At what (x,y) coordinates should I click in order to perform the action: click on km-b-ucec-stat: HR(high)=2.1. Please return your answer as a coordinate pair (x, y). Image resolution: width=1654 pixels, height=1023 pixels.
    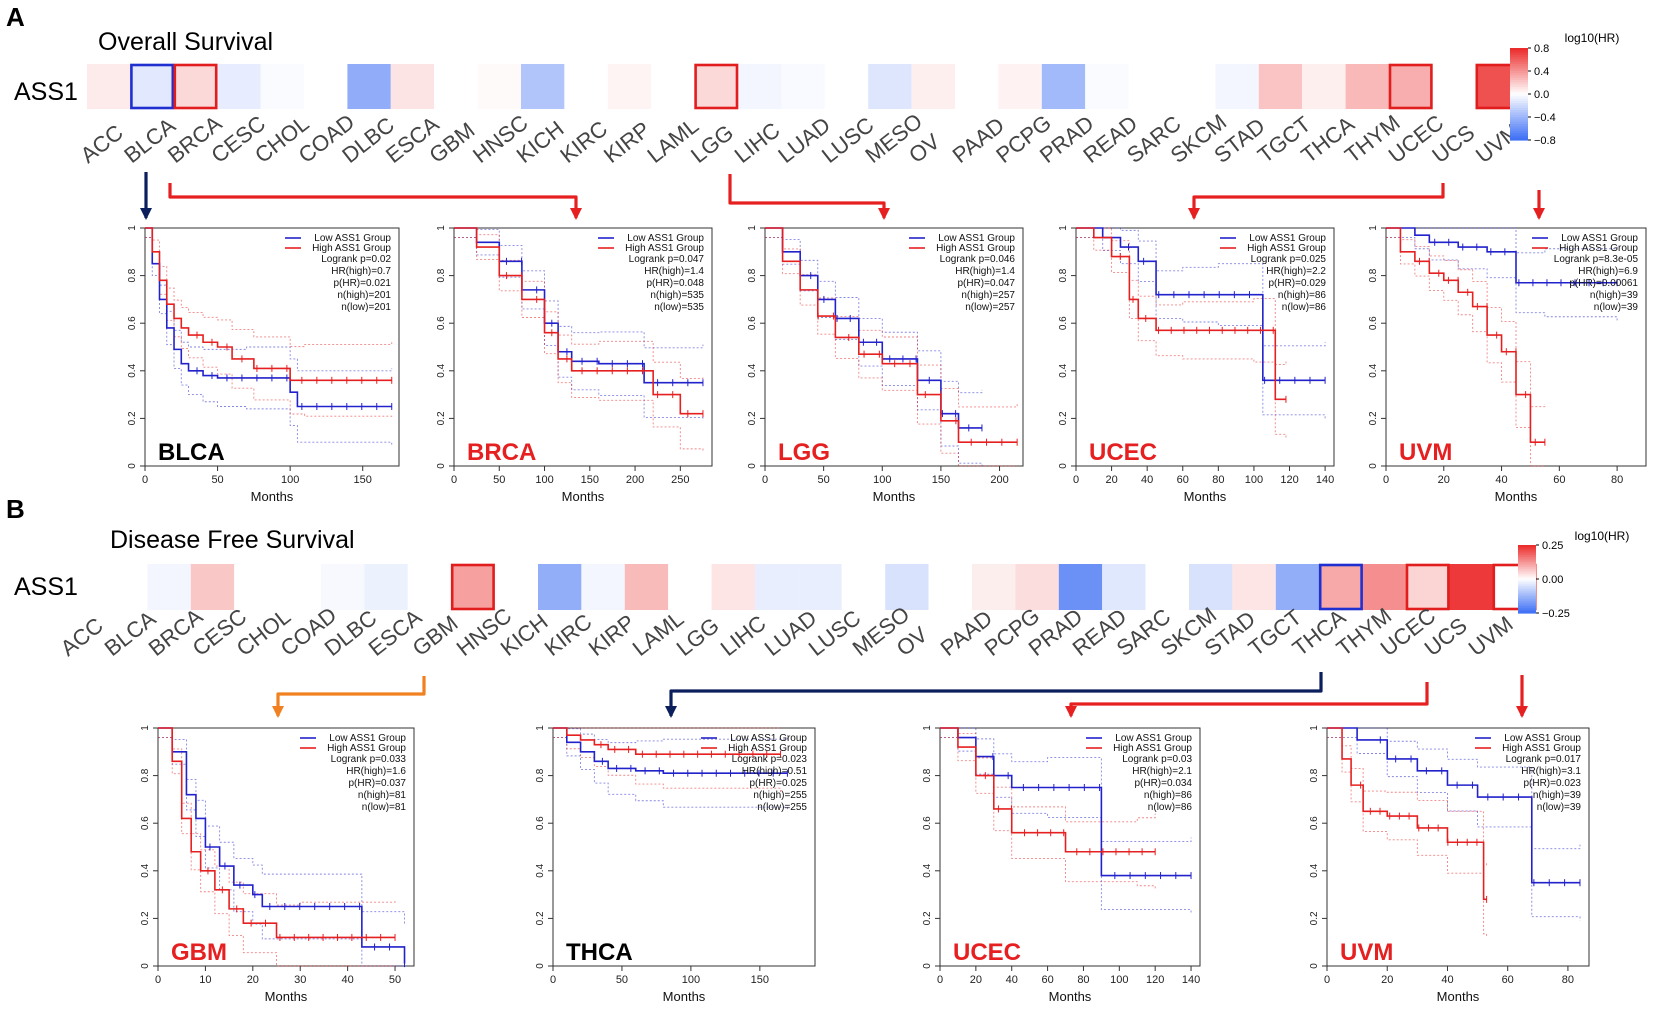
    Looking at the image, I should click on (1162, 771).